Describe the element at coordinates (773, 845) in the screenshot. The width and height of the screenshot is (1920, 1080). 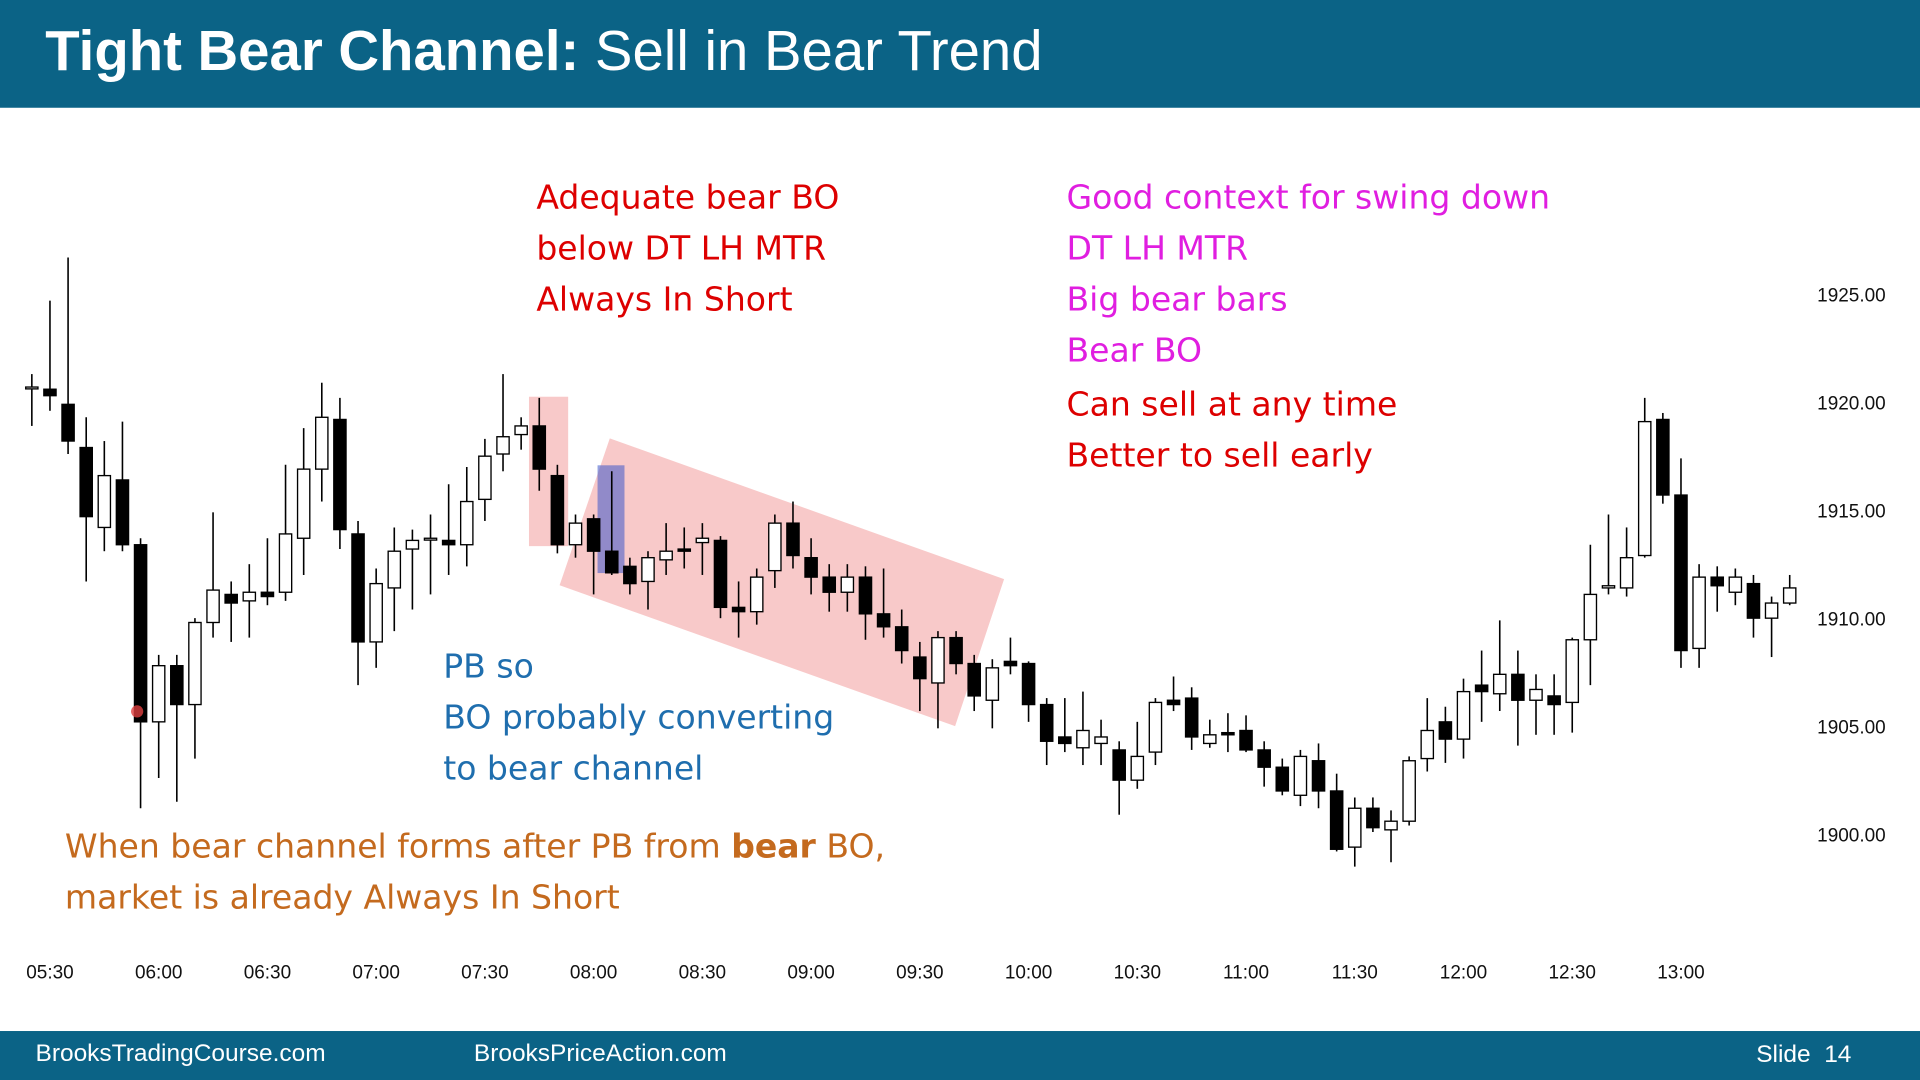
I see `annotation-text: bear` at that location.